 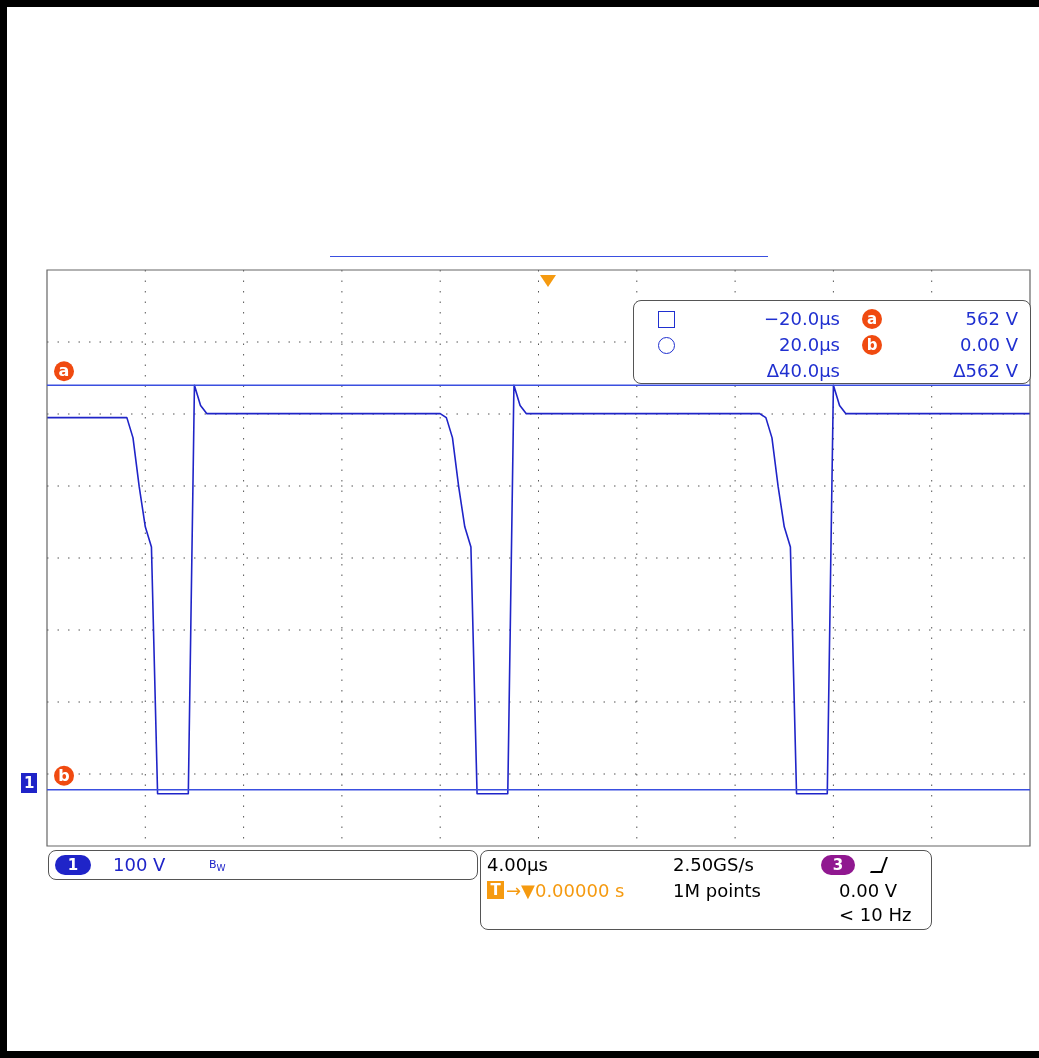 I want to click on ref-line-label: a, so click(x=64, y=371).